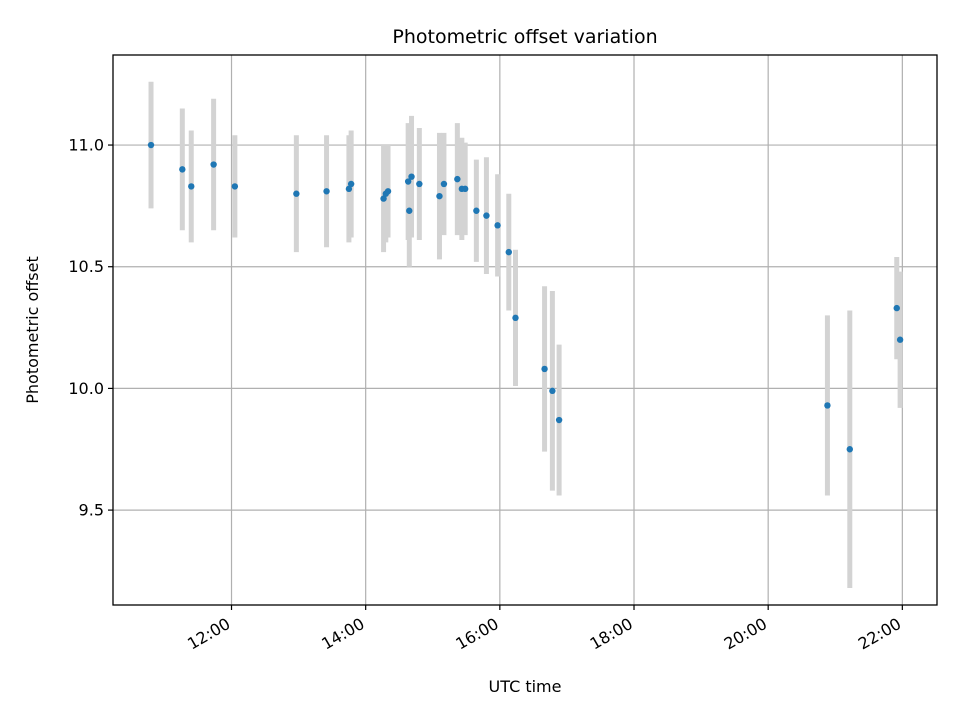 The height and width of the screenshot is (720, 960). I want to click on chart-title: Photometric offset variation, so click(524, 37).